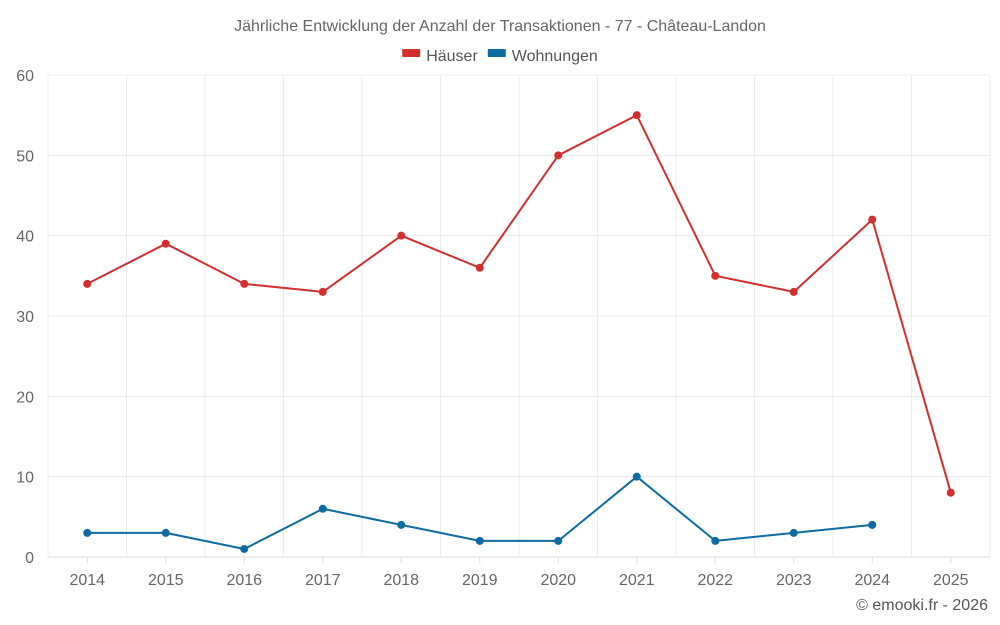 The image size is (1000, 625). I want to click on y-tick-label: 40, so click(25, 237).